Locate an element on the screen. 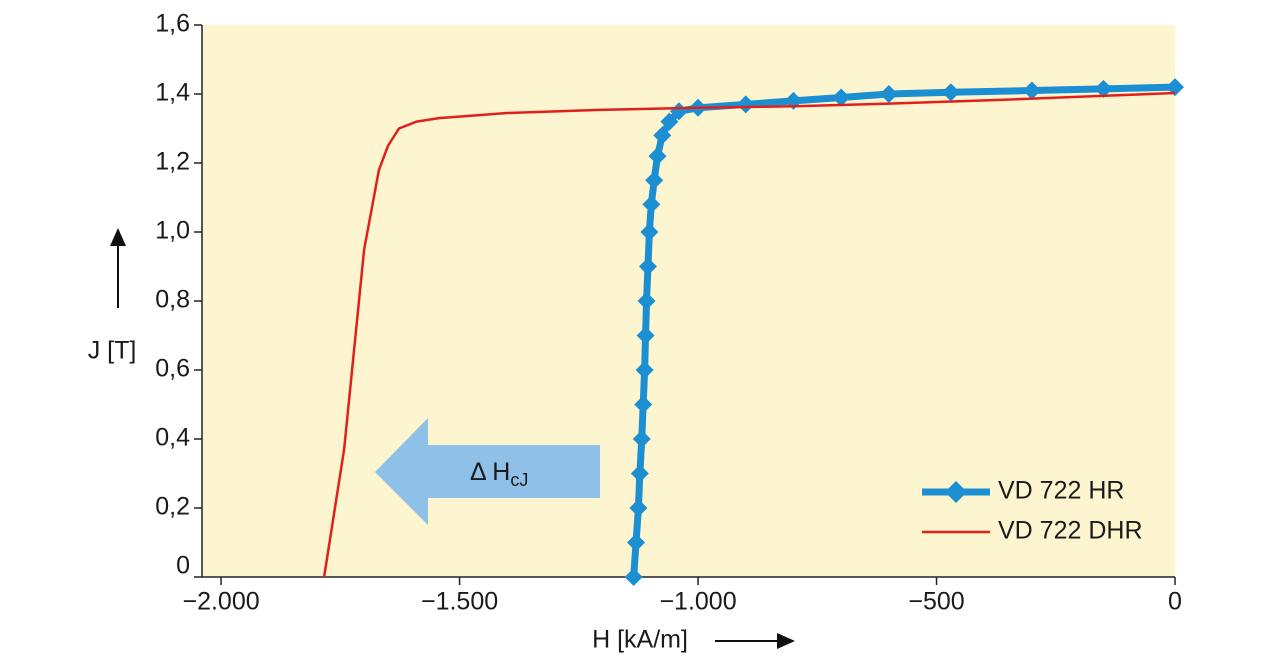  y-axis-label: J [T] is located at coordinates (112, 351).